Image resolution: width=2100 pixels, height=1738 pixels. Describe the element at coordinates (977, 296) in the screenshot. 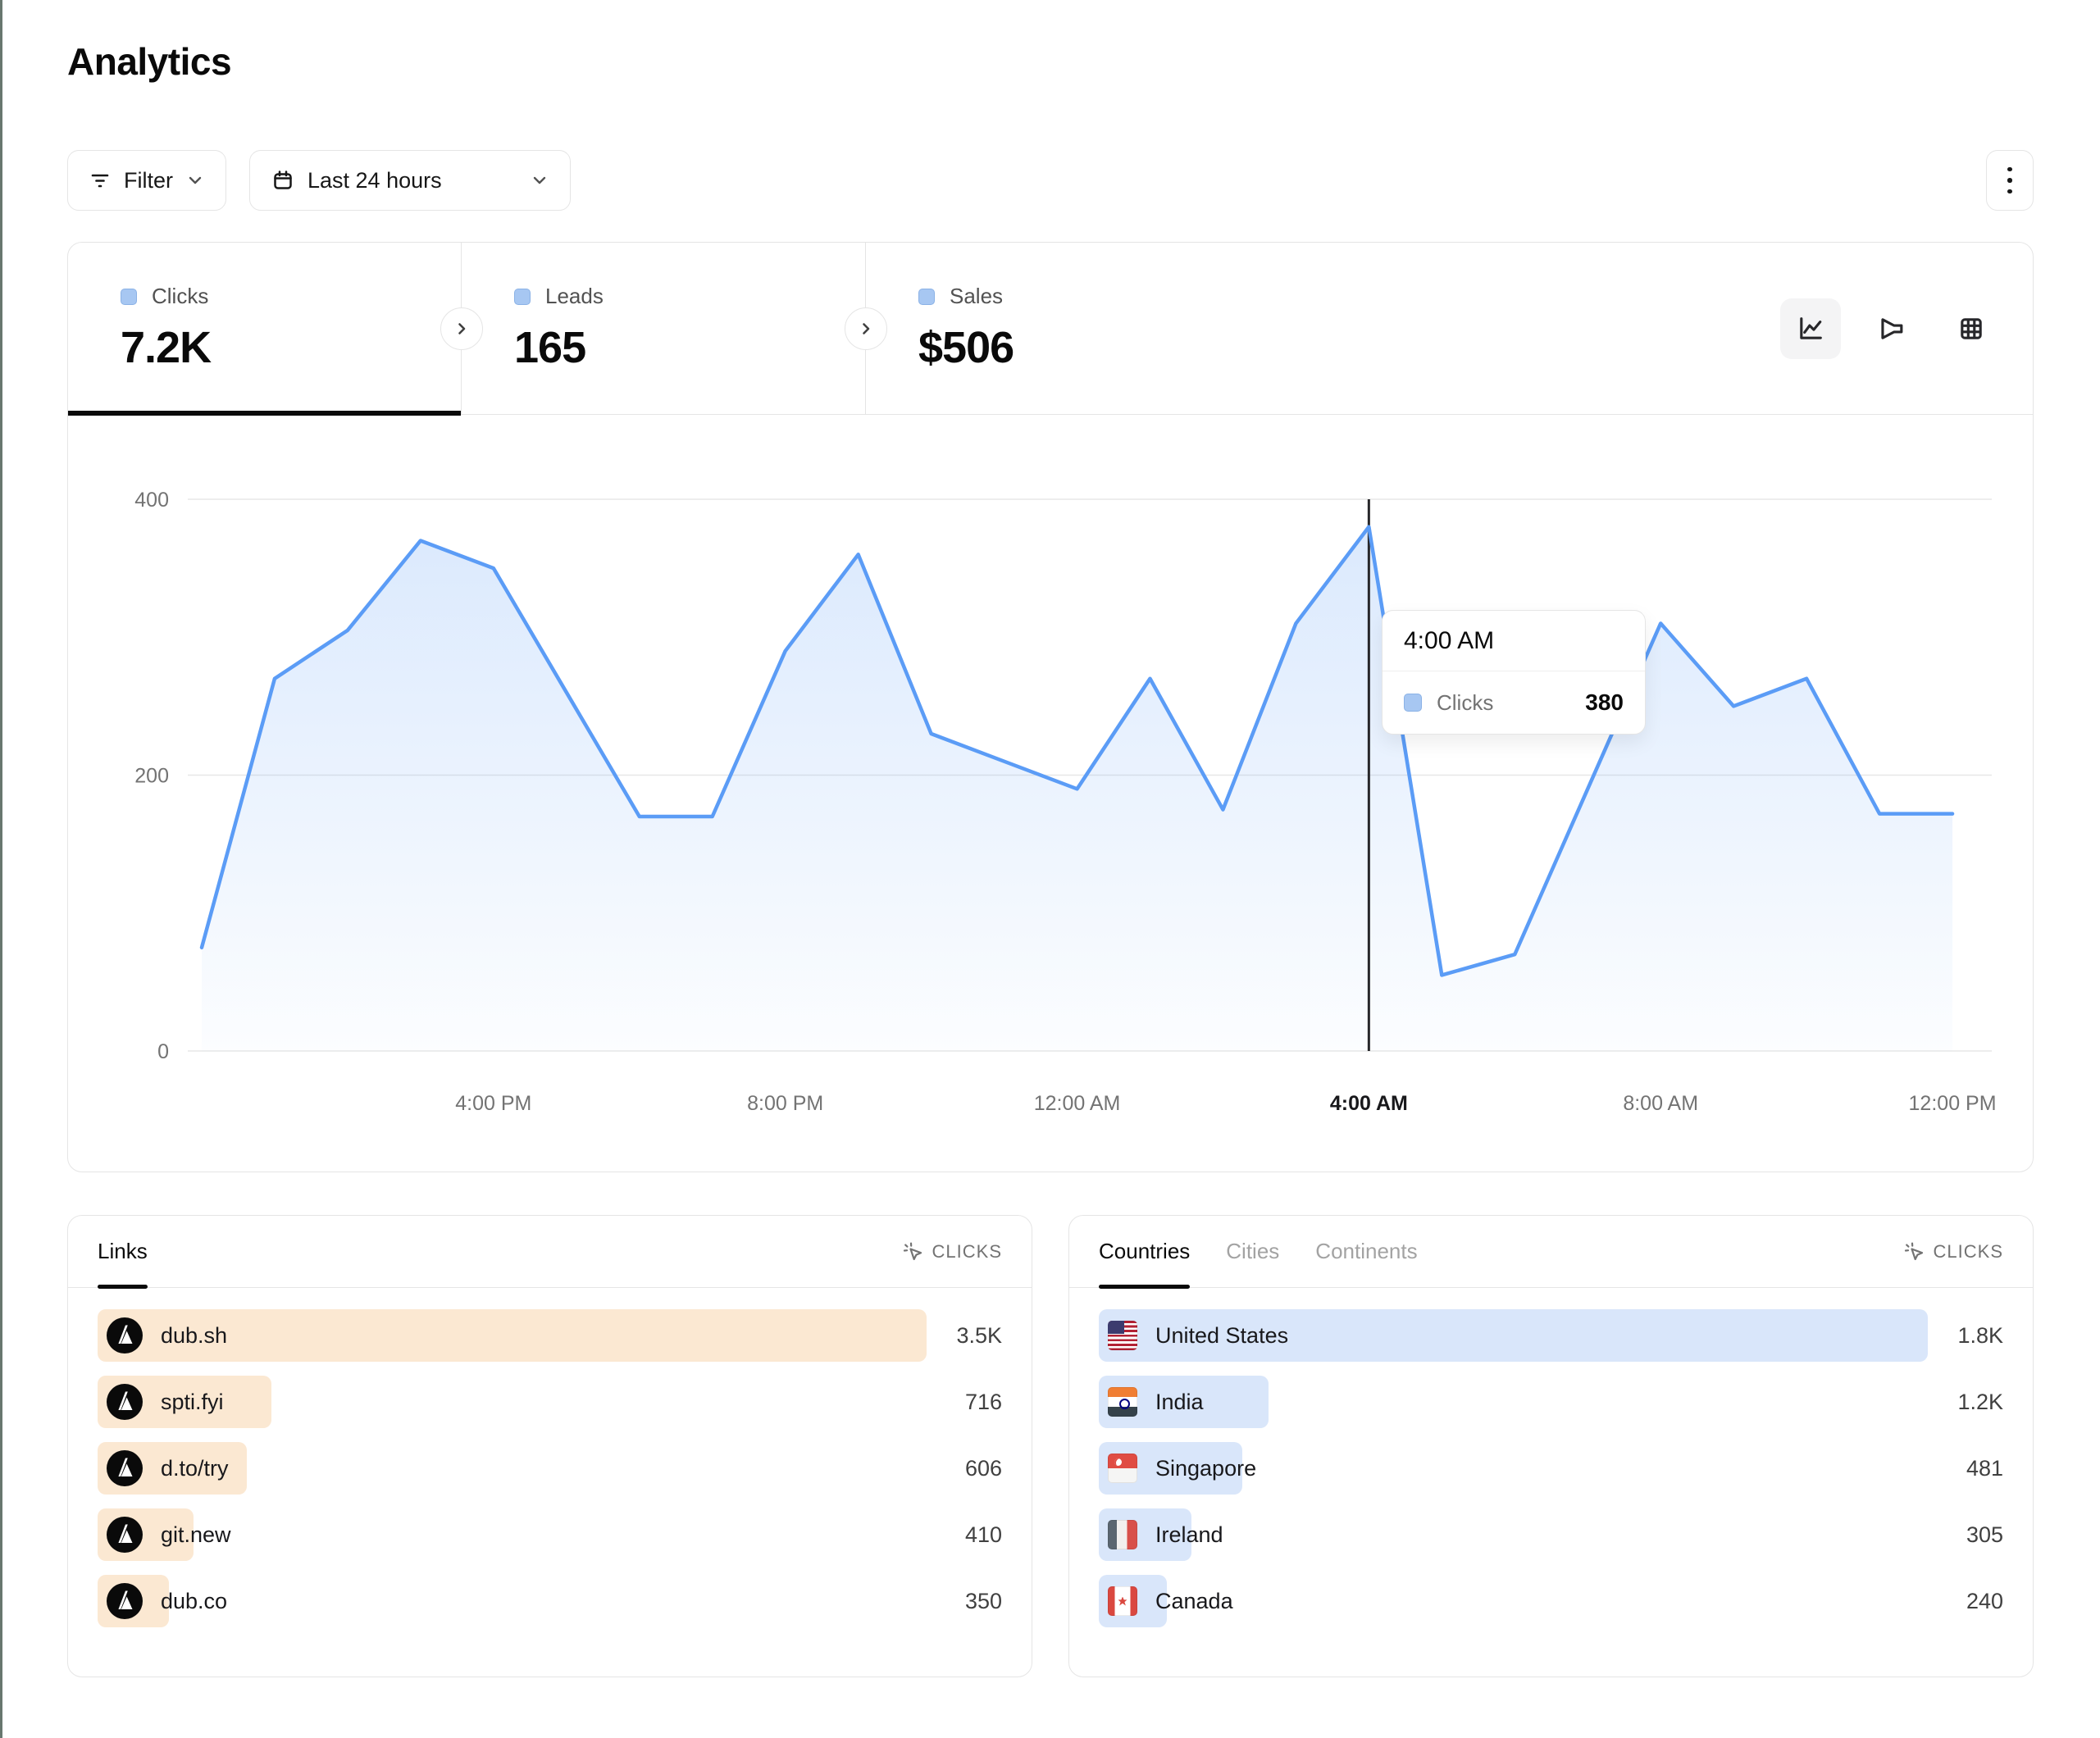

I see `stat-label: Sales` at that location.